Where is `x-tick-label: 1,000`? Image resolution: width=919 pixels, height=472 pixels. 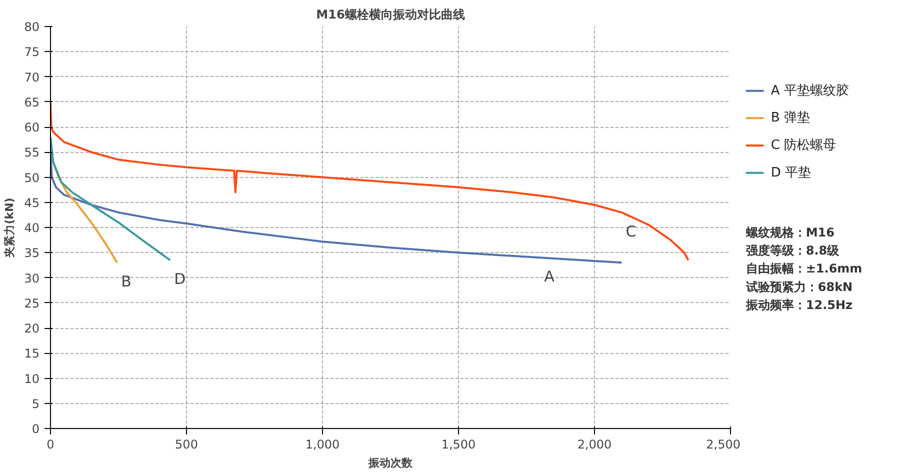 x-tick-label: 1,000 is located at coordinates (322, 445).